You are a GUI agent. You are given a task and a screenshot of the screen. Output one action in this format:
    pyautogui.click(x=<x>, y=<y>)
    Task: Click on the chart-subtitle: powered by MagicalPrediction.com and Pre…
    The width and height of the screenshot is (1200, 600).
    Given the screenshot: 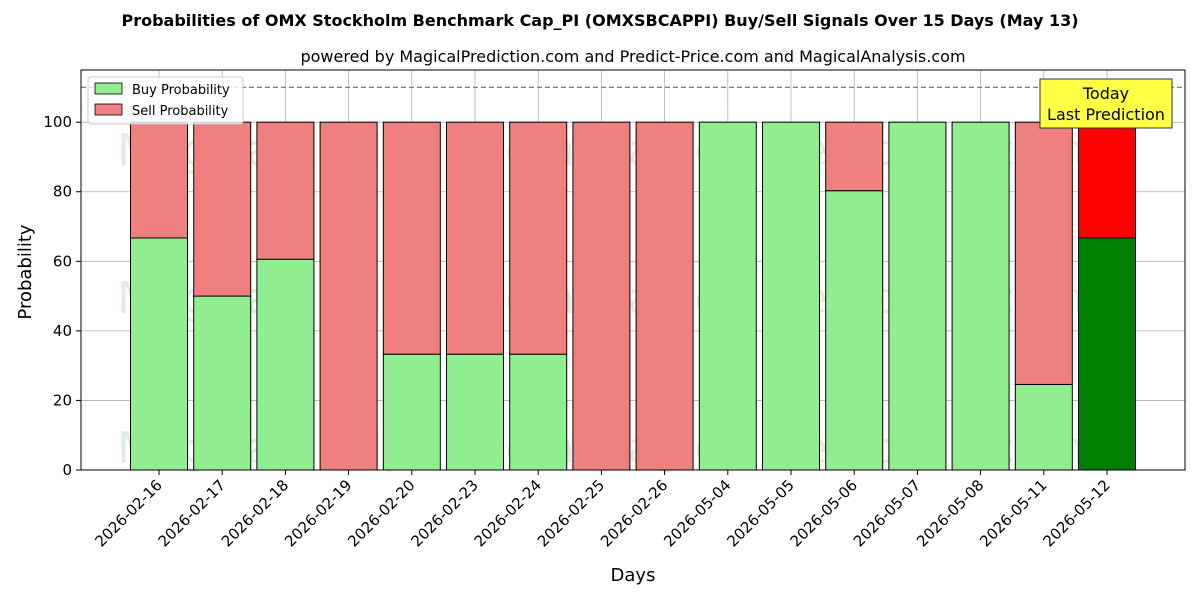 What is the action you would take?
    pyautogui.click(x=632, y=56)
    